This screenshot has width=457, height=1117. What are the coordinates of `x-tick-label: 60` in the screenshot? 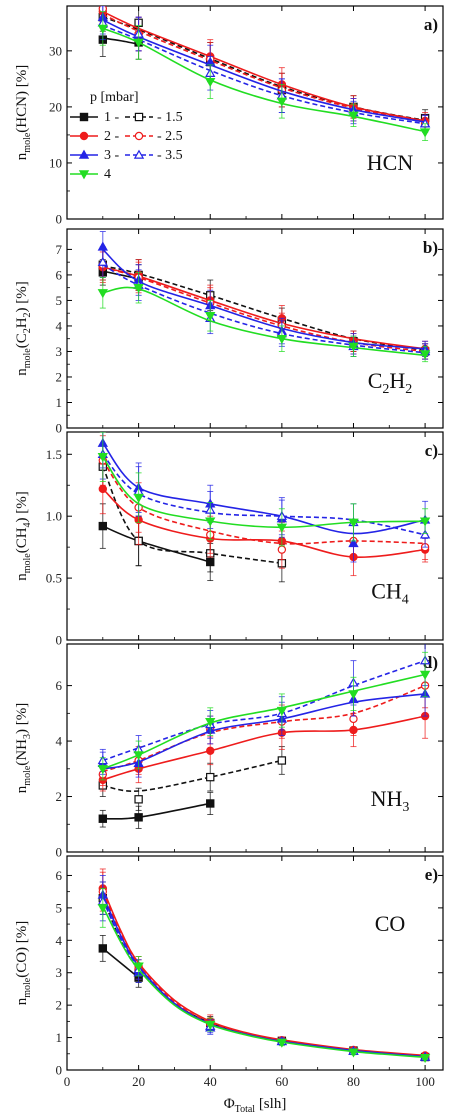 It's located at (281, 1081).